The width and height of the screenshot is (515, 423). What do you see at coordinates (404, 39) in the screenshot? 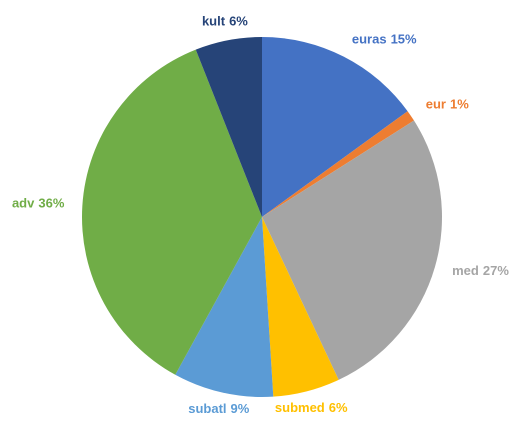
I see `value-label: 15%` at bounding box center [404, 39].